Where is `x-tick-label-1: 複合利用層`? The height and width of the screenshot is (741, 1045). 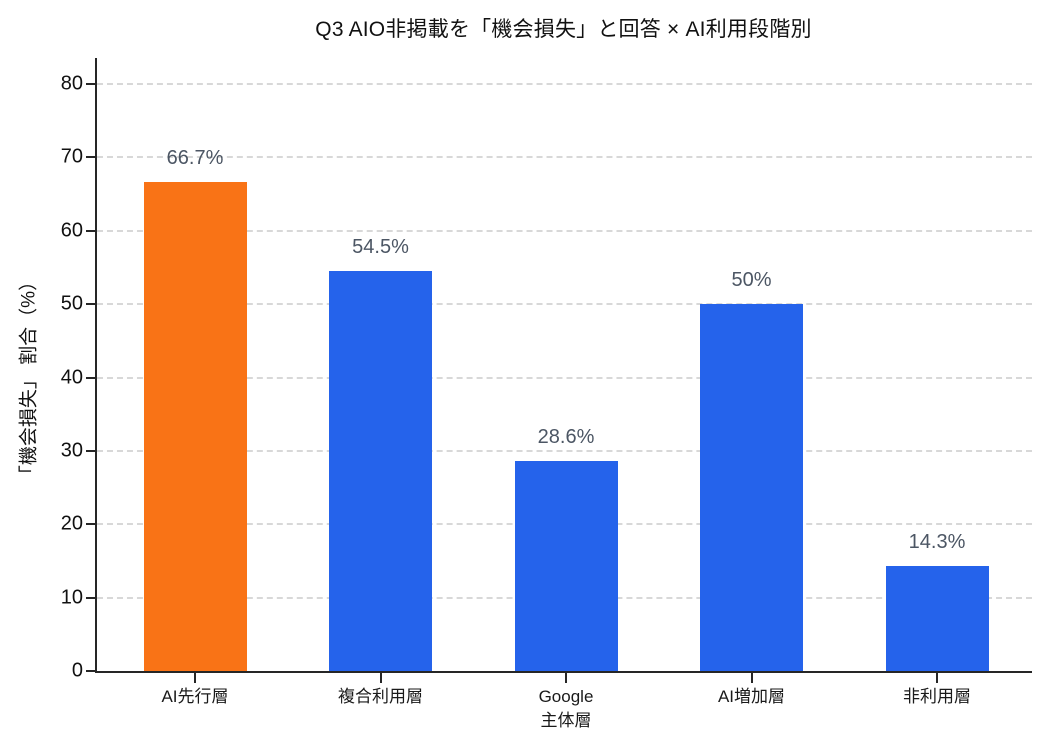
x-tick-label-1: 複合利用層 is located at coordinates (380, 696).